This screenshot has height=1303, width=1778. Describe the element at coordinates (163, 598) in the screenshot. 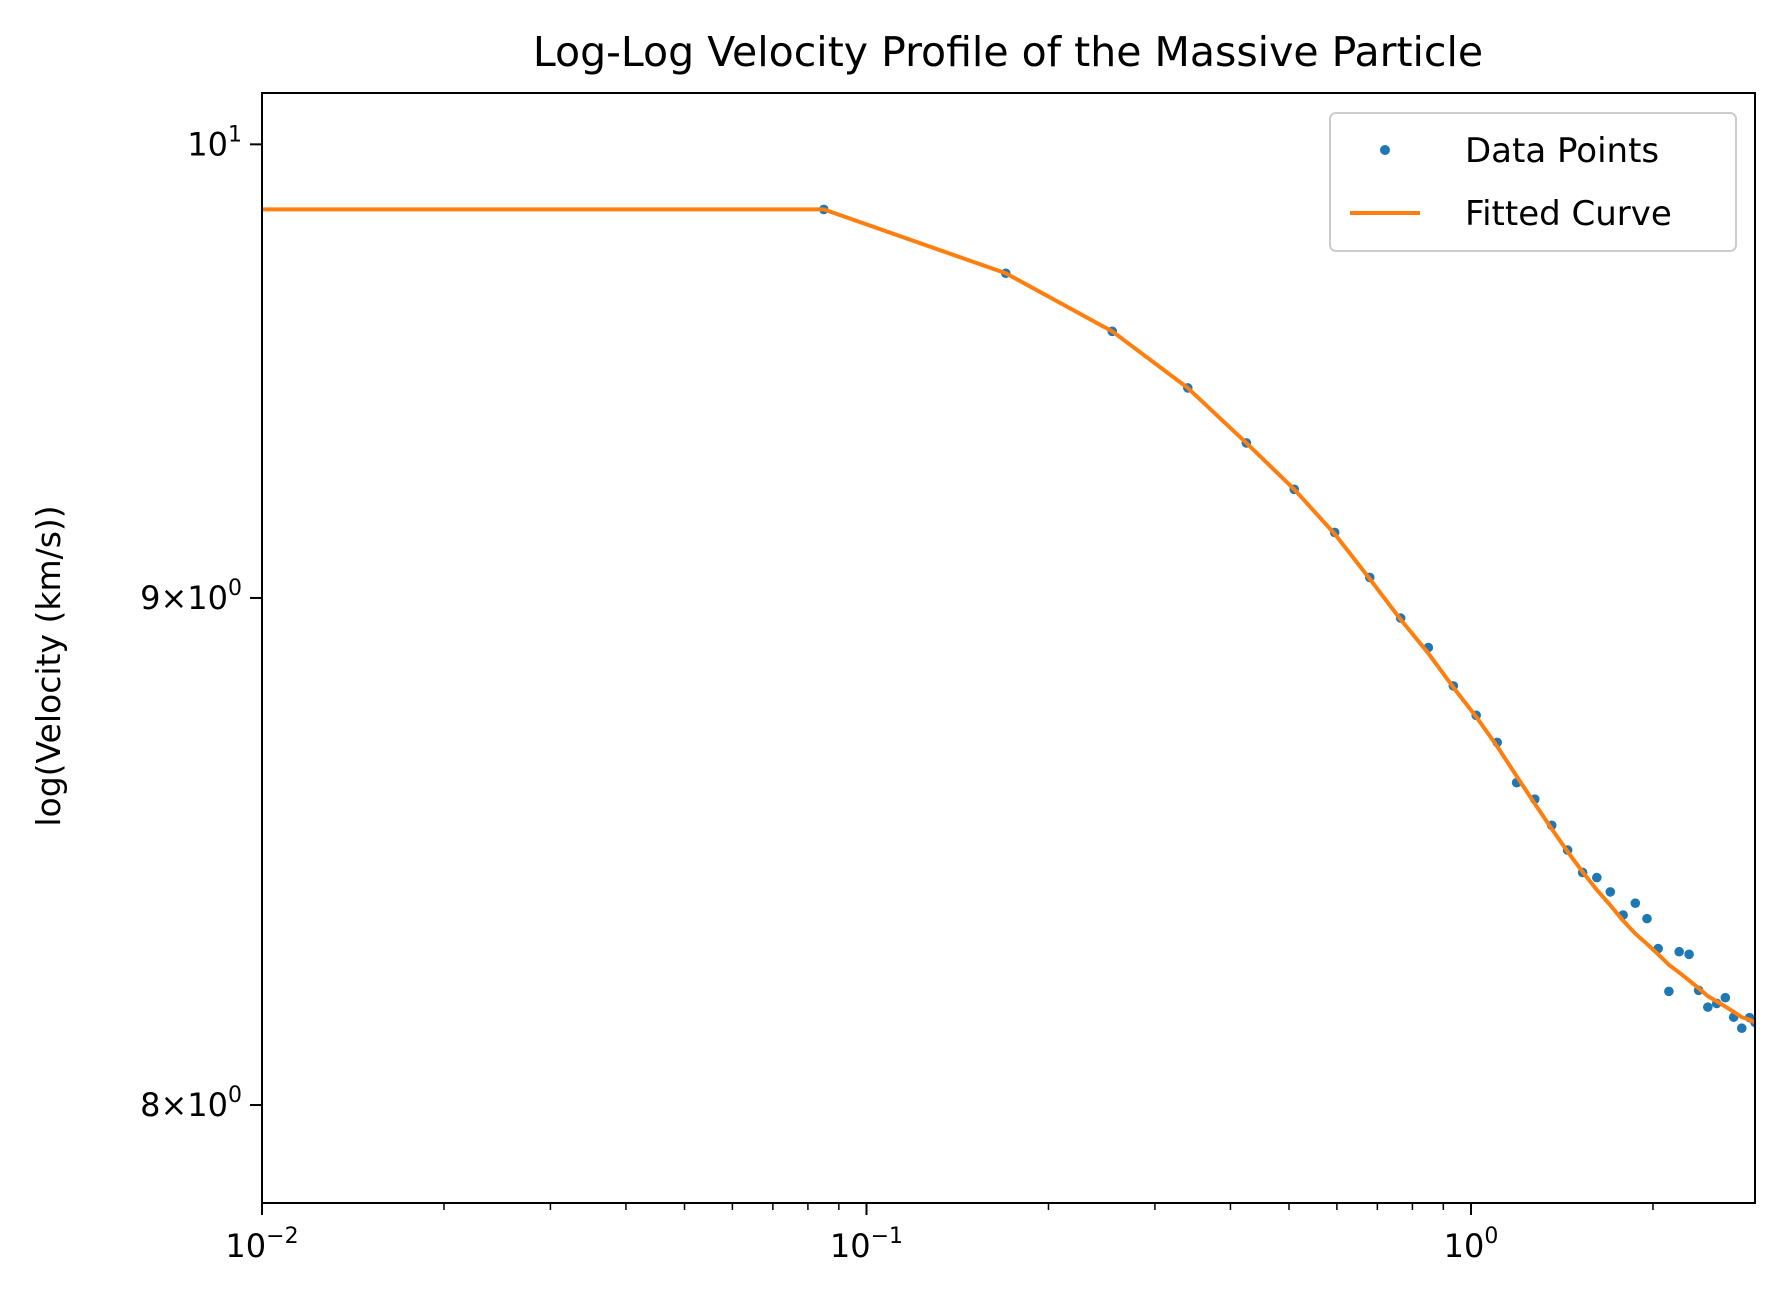

I see `y-tick-prefix: 9×` at that location.